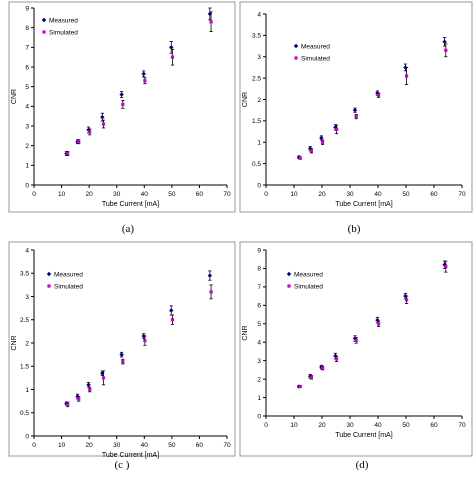 The image size is (474, 481). Describe the element at coordinates (27, 146) in the screenshot. I see `y-tick-label: 2` at that location.